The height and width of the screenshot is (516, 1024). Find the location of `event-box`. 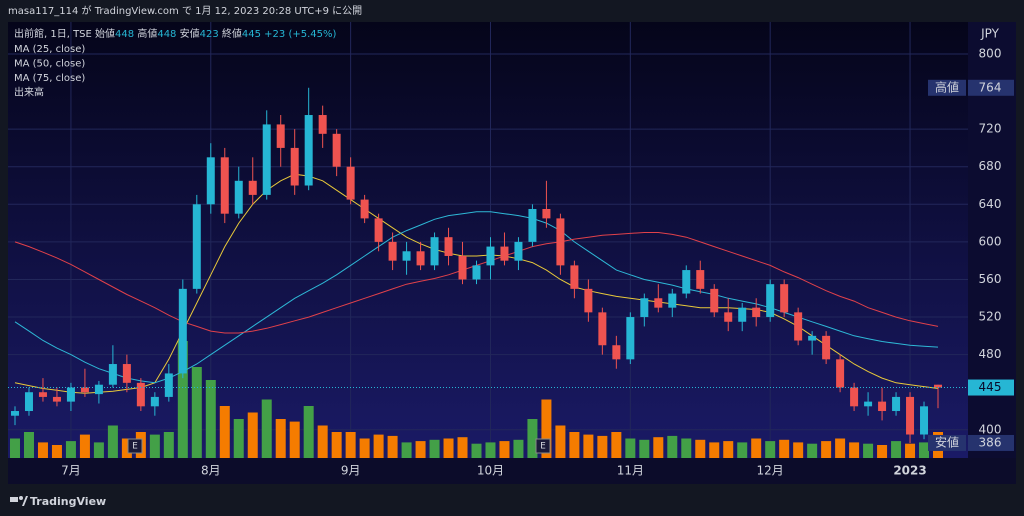

event-box is located at coordinates (543, 446).